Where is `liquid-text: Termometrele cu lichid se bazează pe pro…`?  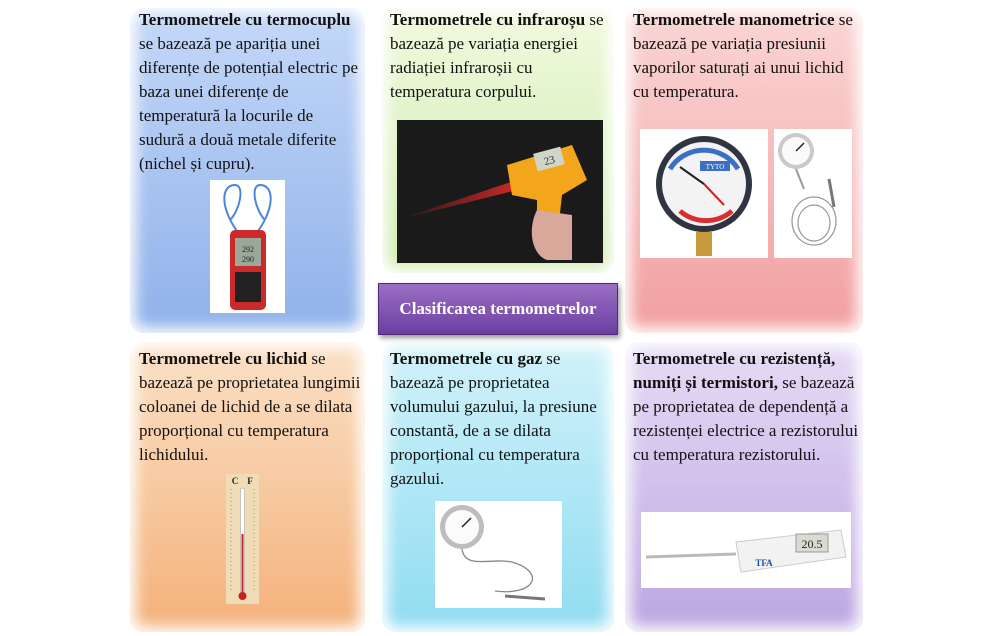 liquid-text: Termometrele cu lichid se bazează pe pro… is located at coordinates (250, 406).